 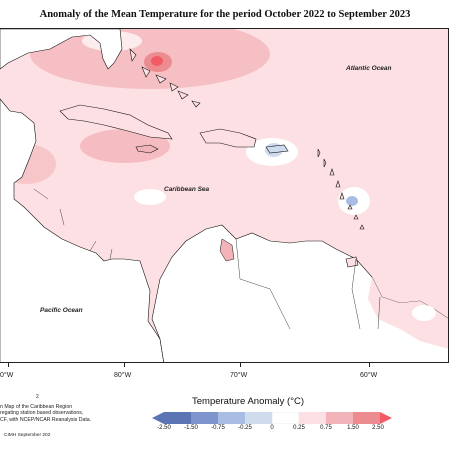 What do you see at coordinates (7, 375) in the screenshot?
I see `lon-label: 0°W` at bounding box center [7, 375].